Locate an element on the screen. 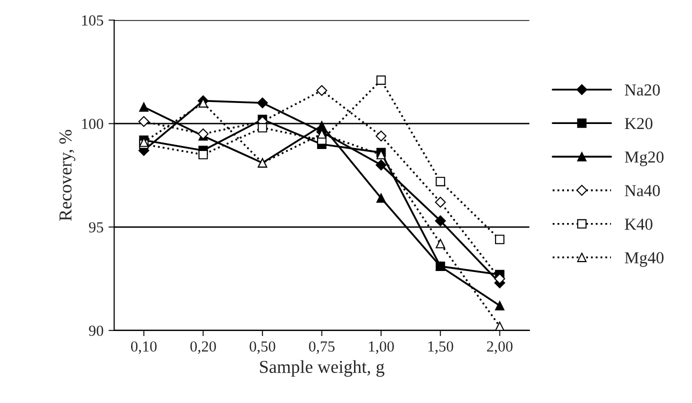 The height and width of the screenshot is (403, 692). legend-label: Na40 is located at coordinates (642, 190).